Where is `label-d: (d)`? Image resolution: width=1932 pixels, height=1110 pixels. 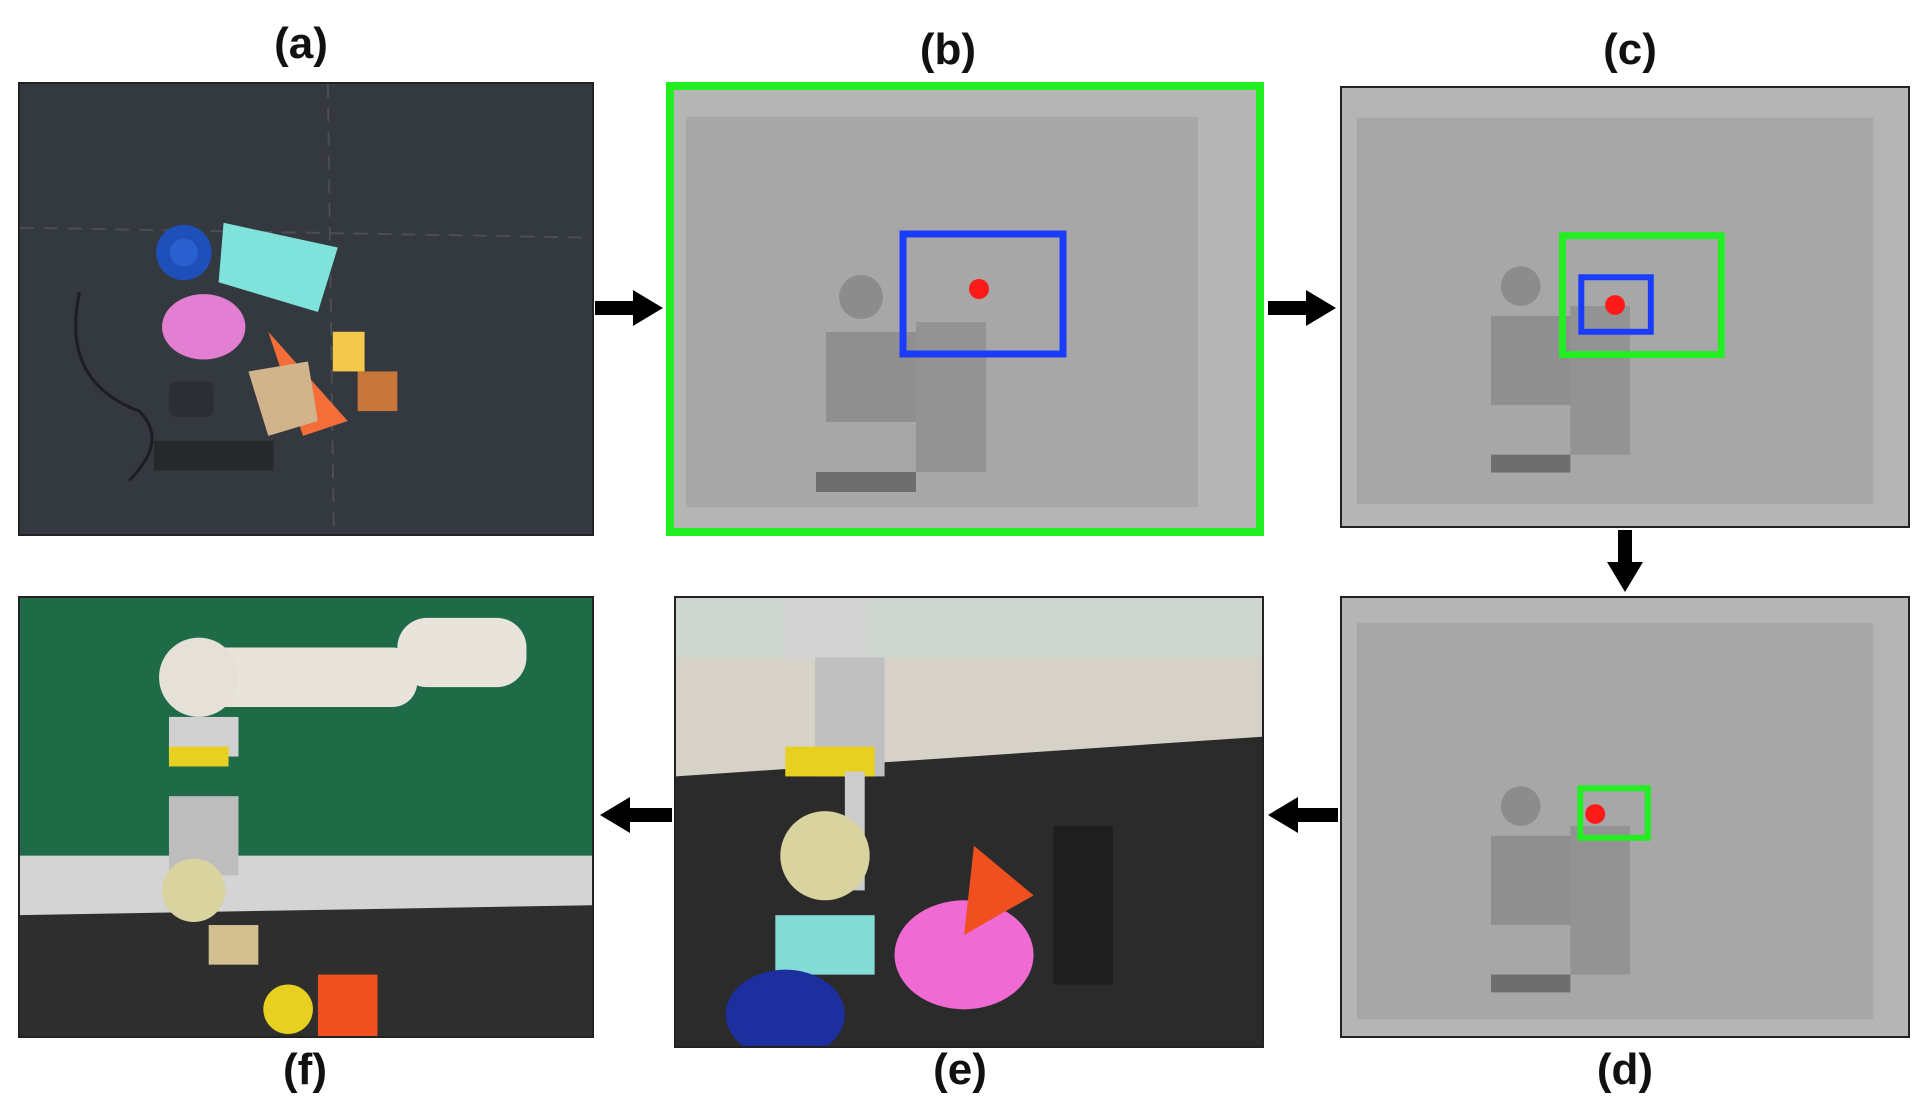
label-d: (d) is located at coordinates (1625, 1069).